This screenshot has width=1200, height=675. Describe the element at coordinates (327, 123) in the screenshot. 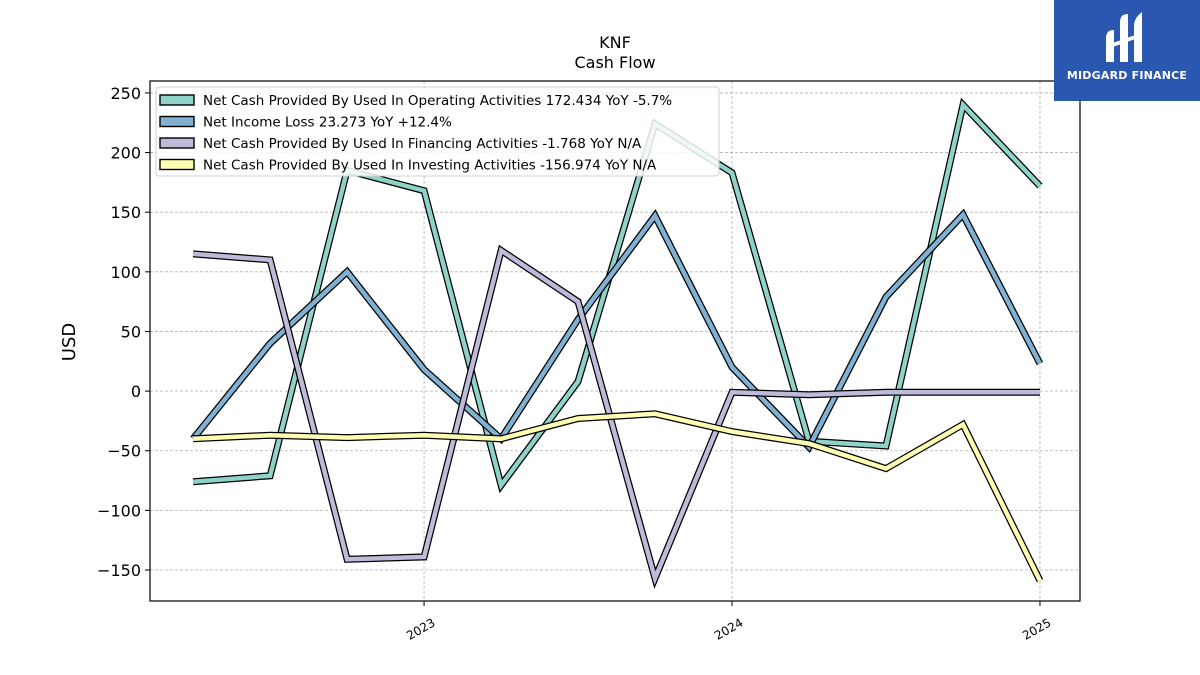

I see `legend-label: Net Income Loss 23.273 YoY +12.4%` at that location.